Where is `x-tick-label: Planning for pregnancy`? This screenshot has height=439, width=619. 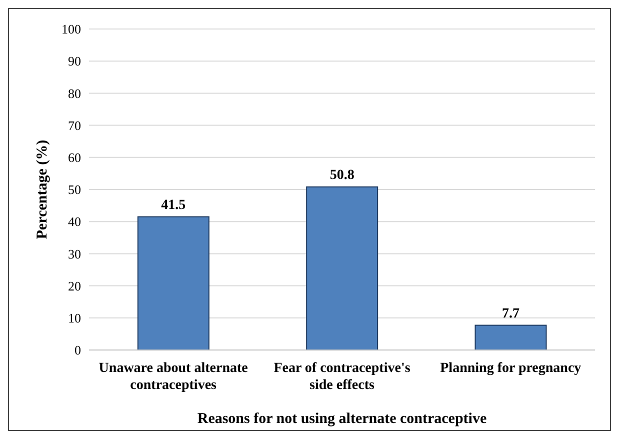
x-tick-label: Planning for pregnancy is located at coordinates (511, 368).